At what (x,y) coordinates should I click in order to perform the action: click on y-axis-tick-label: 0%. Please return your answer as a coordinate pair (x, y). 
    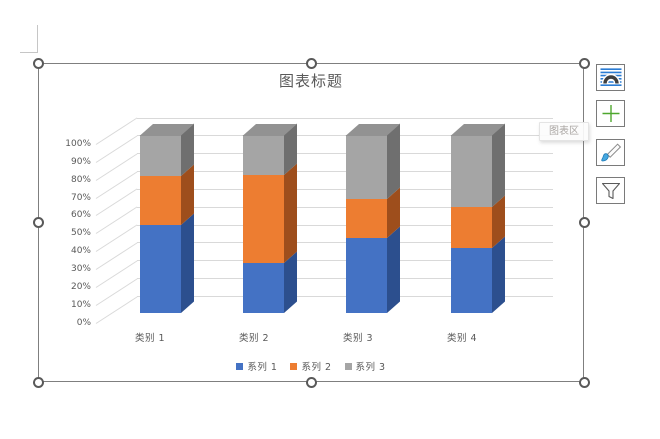
    Looking at the image, I should click on (83, 322).